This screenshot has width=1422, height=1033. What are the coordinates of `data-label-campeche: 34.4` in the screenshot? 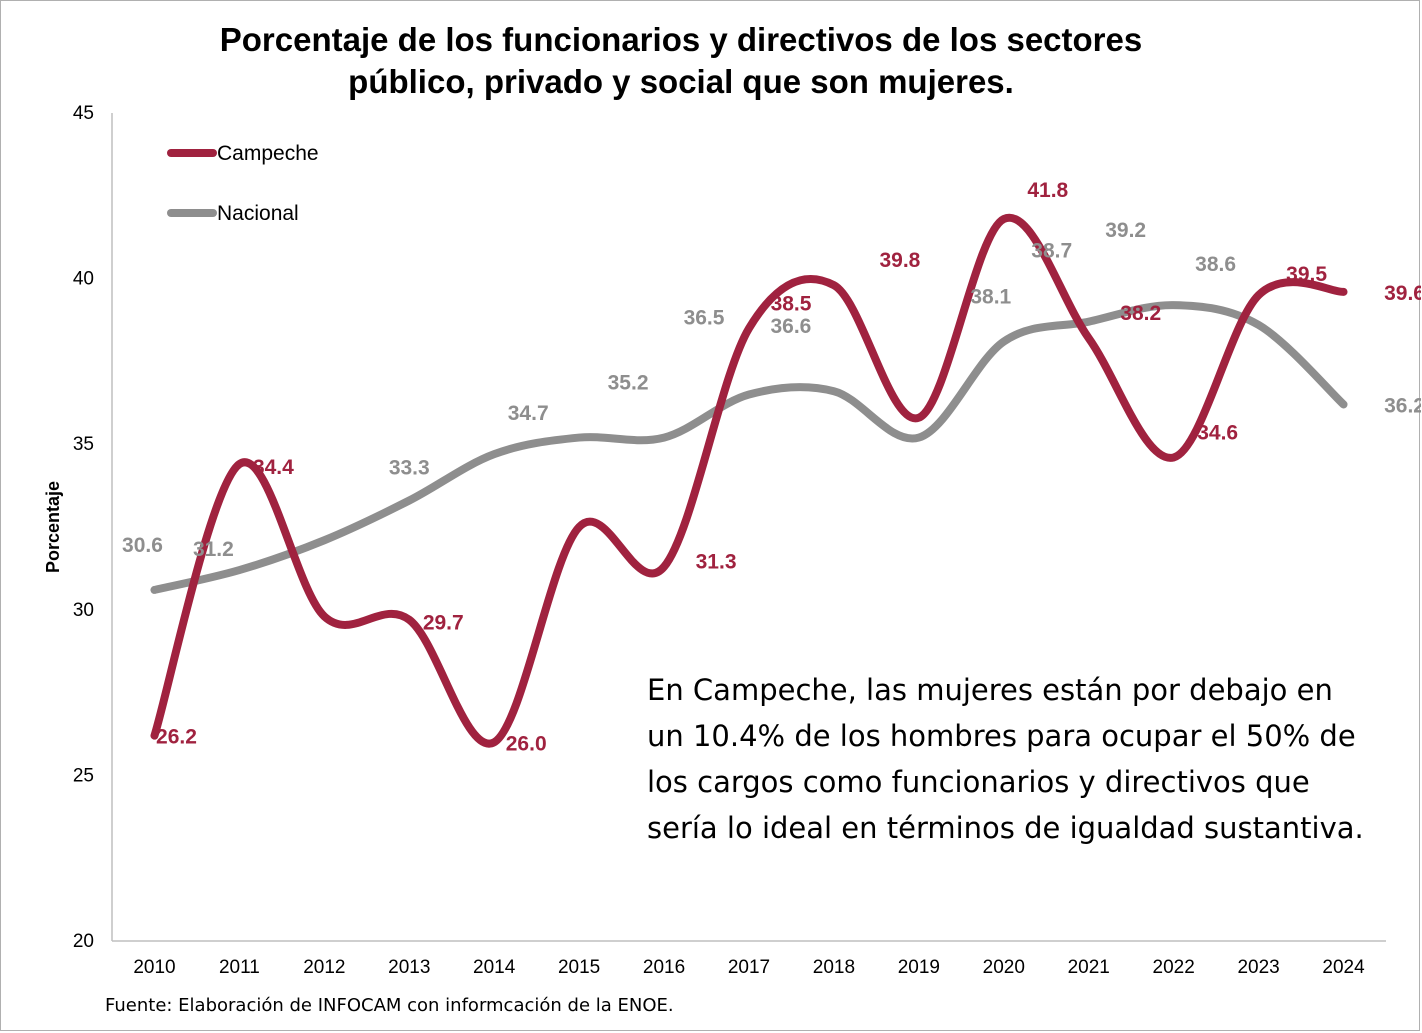 It's located at (273, 467).